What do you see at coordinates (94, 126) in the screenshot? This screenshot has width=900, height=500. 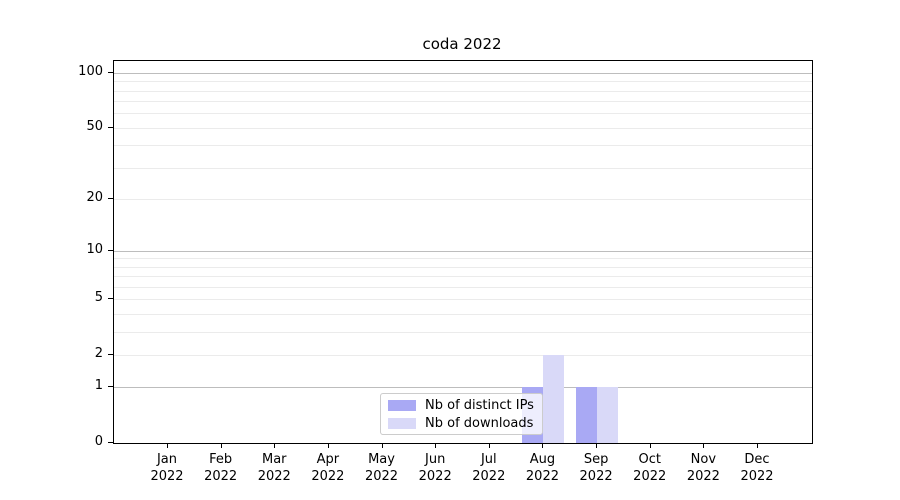 I see `y-tick-label: 50` at bounding box center [94, 126].